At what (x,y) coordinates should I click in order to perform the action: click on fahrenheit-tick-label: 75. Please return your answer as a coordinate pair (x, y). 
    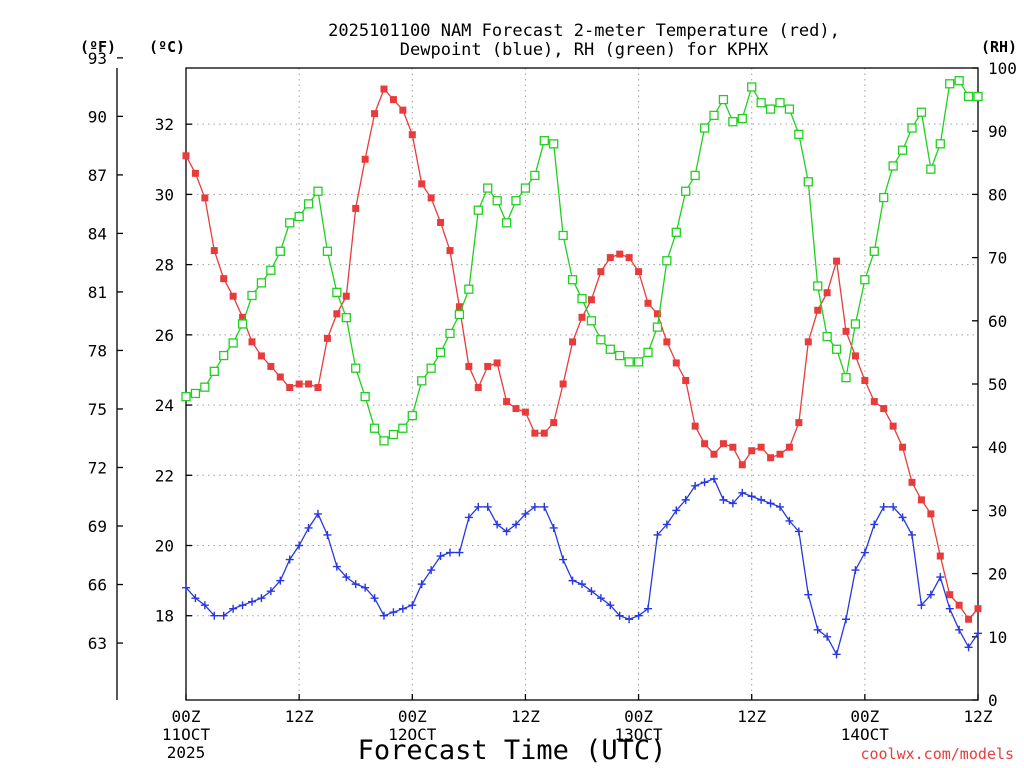
    Looking at the image, I should click on (97, 409).